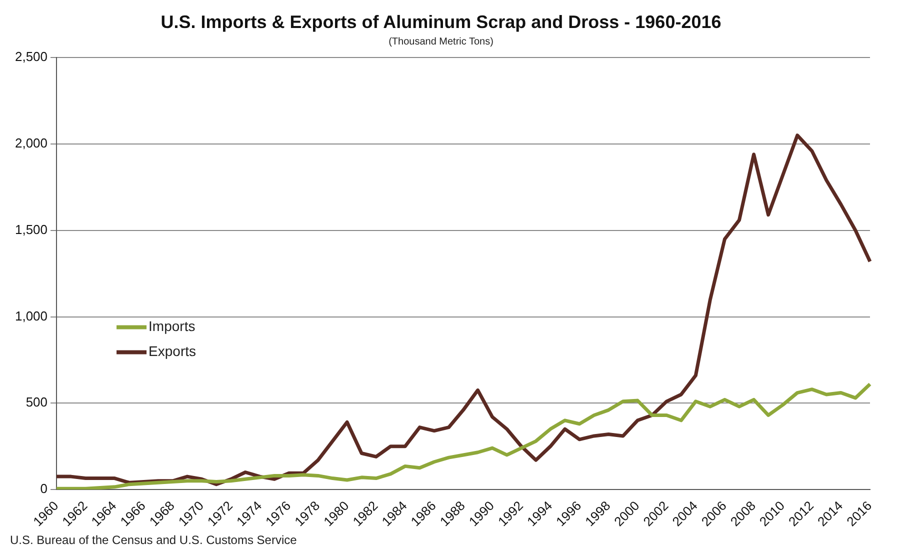 The height and width of the screenshot is (556, 898). I want to click on y-tick-label: 2,000, so click(31, 143).